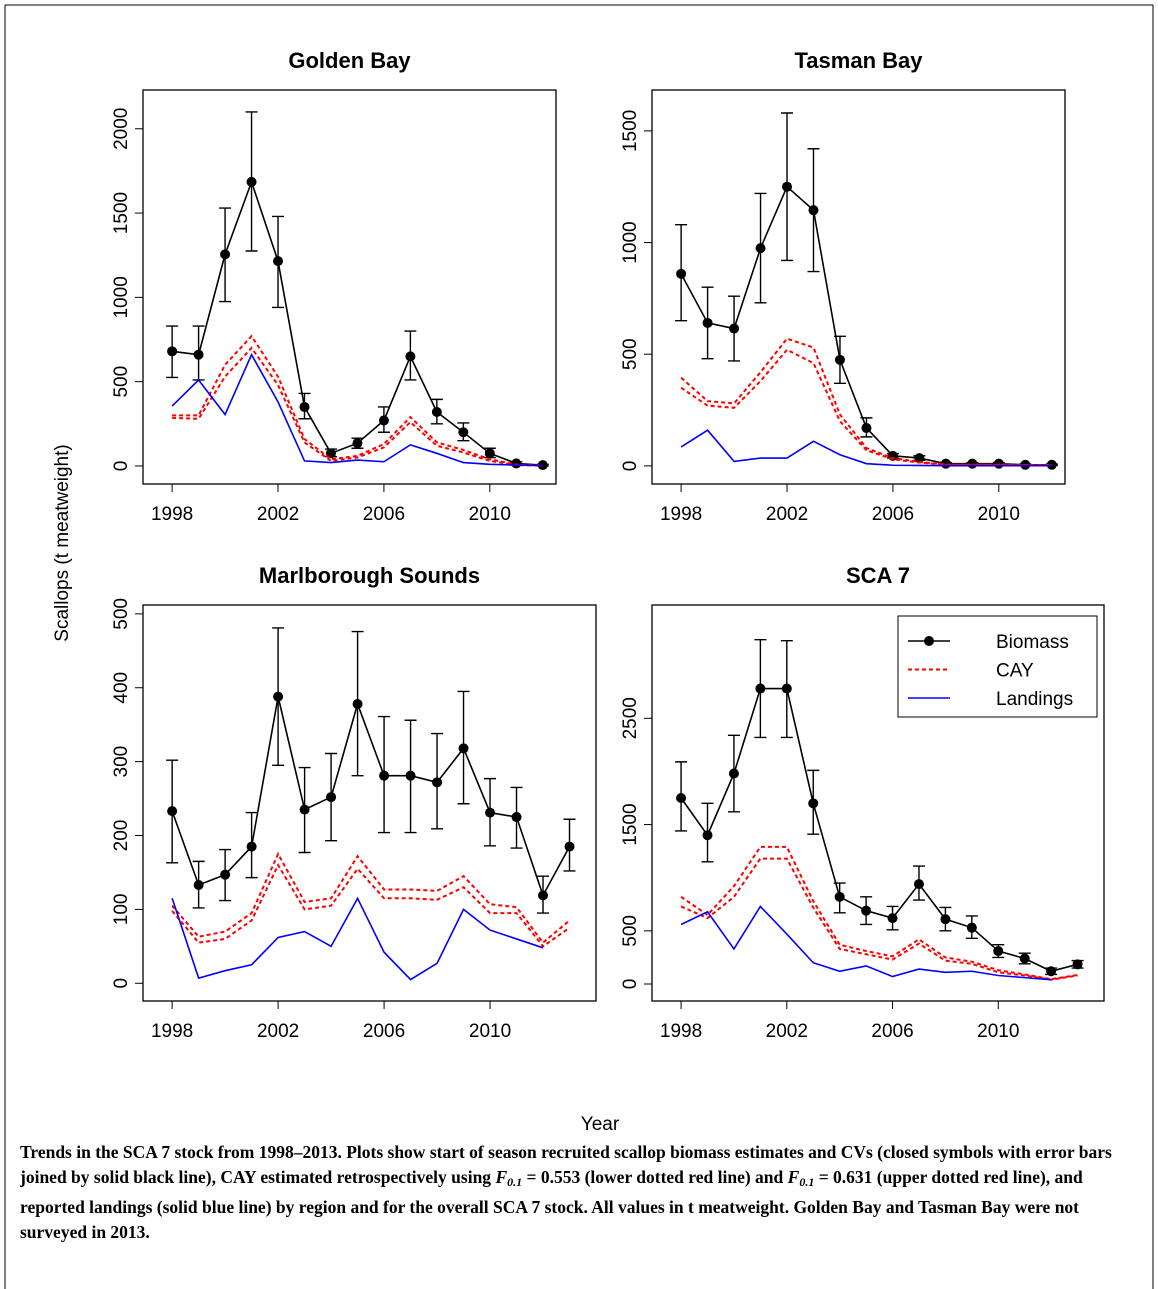  Describe the element at coordinates (630, 718) in the screenshot. I see `y-tick-label: 2500` at that location.